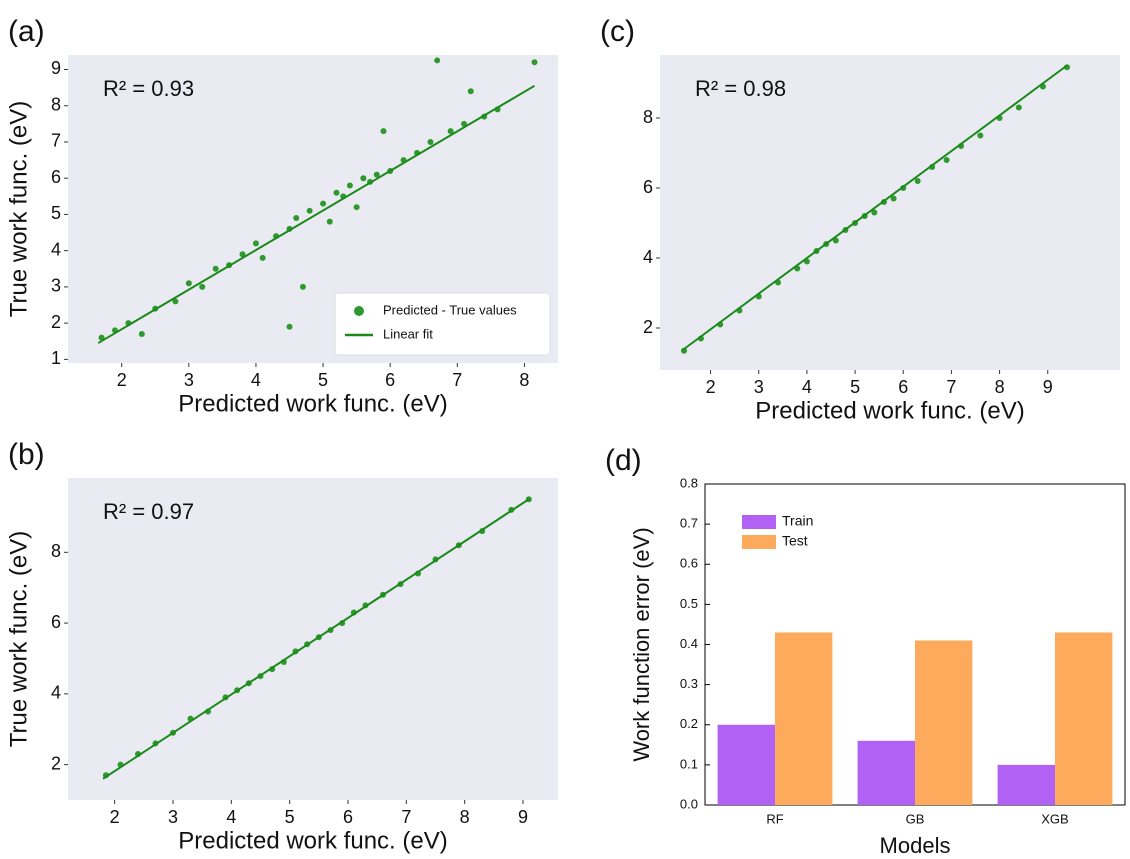 The image size is (1130, 859). I want to click on legend-label: Test, so click(795, 541).